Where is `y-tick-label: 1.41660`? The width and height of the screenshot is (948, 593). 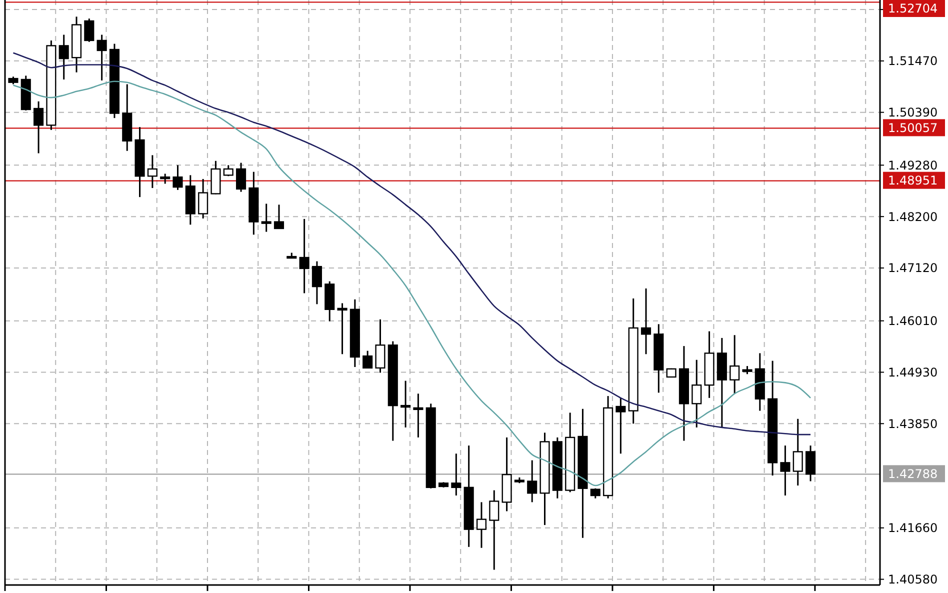
y-tick-label: 1.41660 is located at coordinates (913, 528).